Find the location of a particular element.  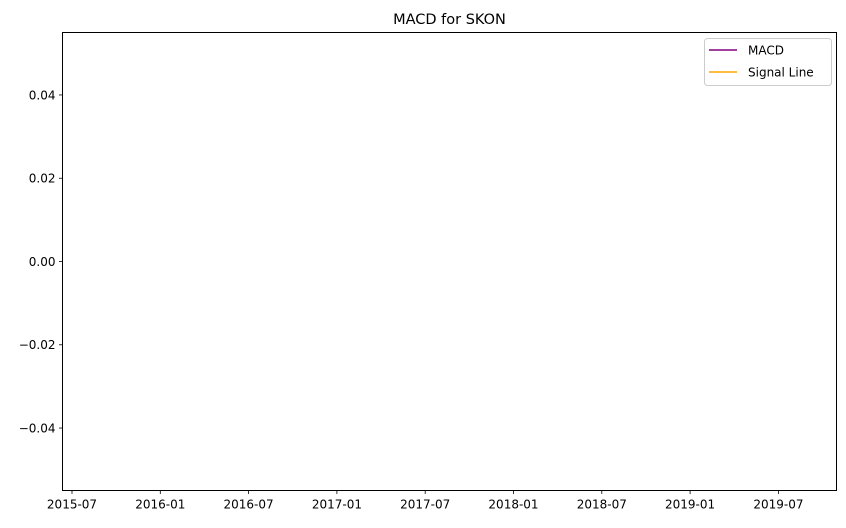

y-tick-label: 0.02 is located at coordinates (42, 179).